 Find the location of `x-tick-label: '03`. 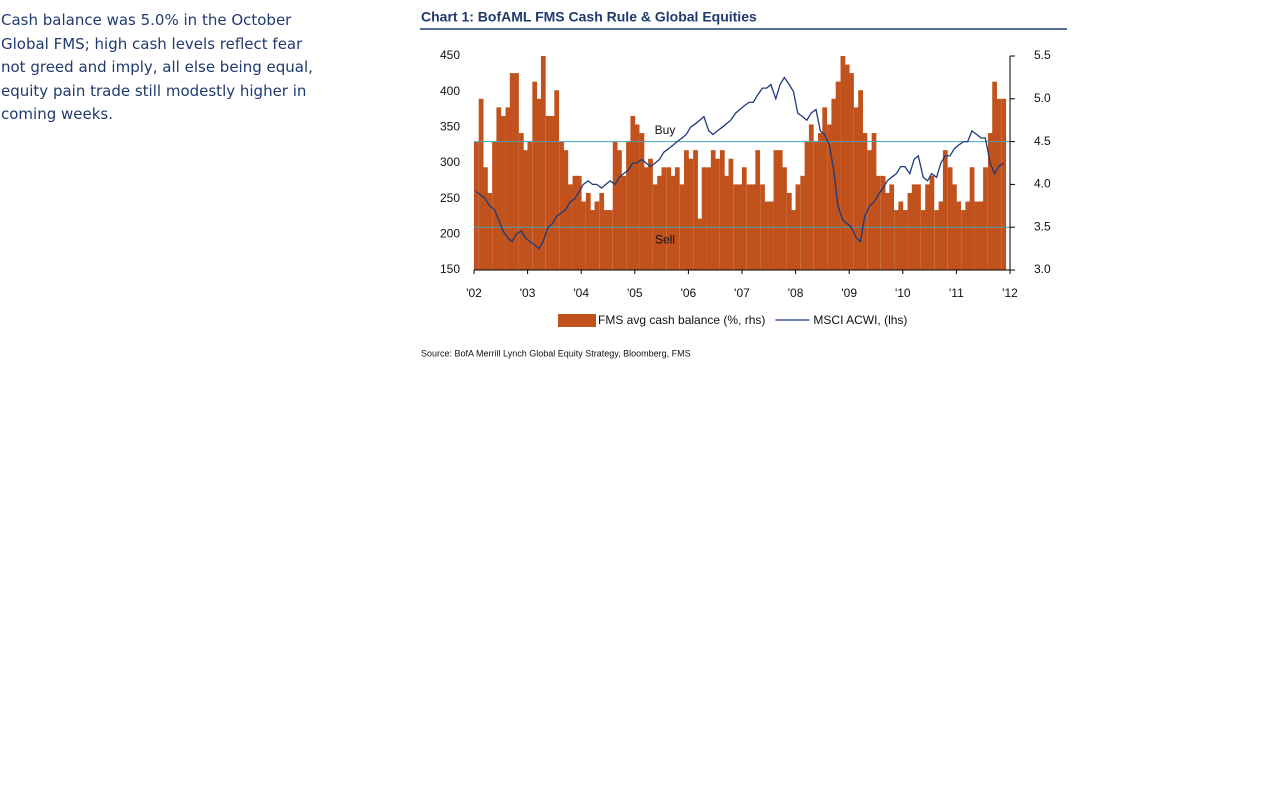

x-tick-label: '03 is located at coordinates (528, 293).